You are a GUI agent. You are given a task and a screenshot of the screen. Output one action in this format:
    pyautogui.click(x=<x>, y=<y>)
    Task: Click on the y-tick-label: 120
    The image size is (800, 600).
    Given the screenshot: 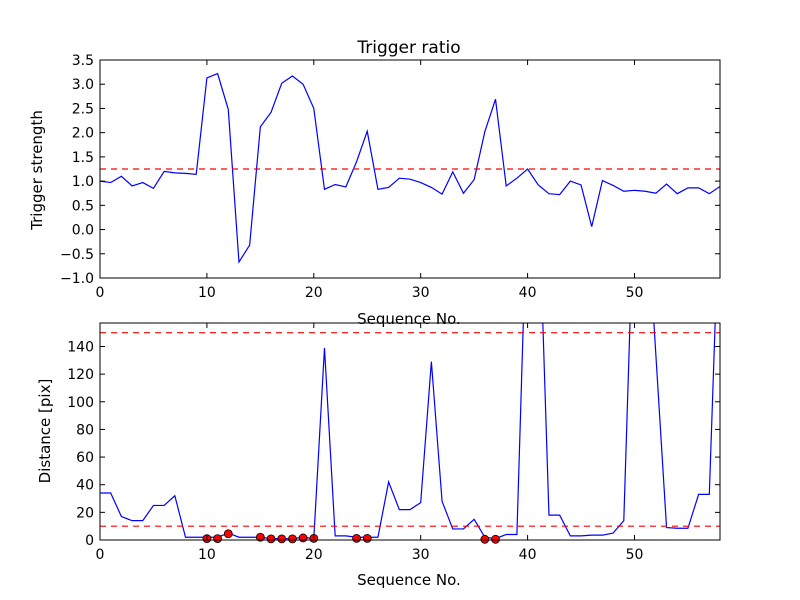 What is the action you would take?
    pyautogui.click(x=80, y=375)
    